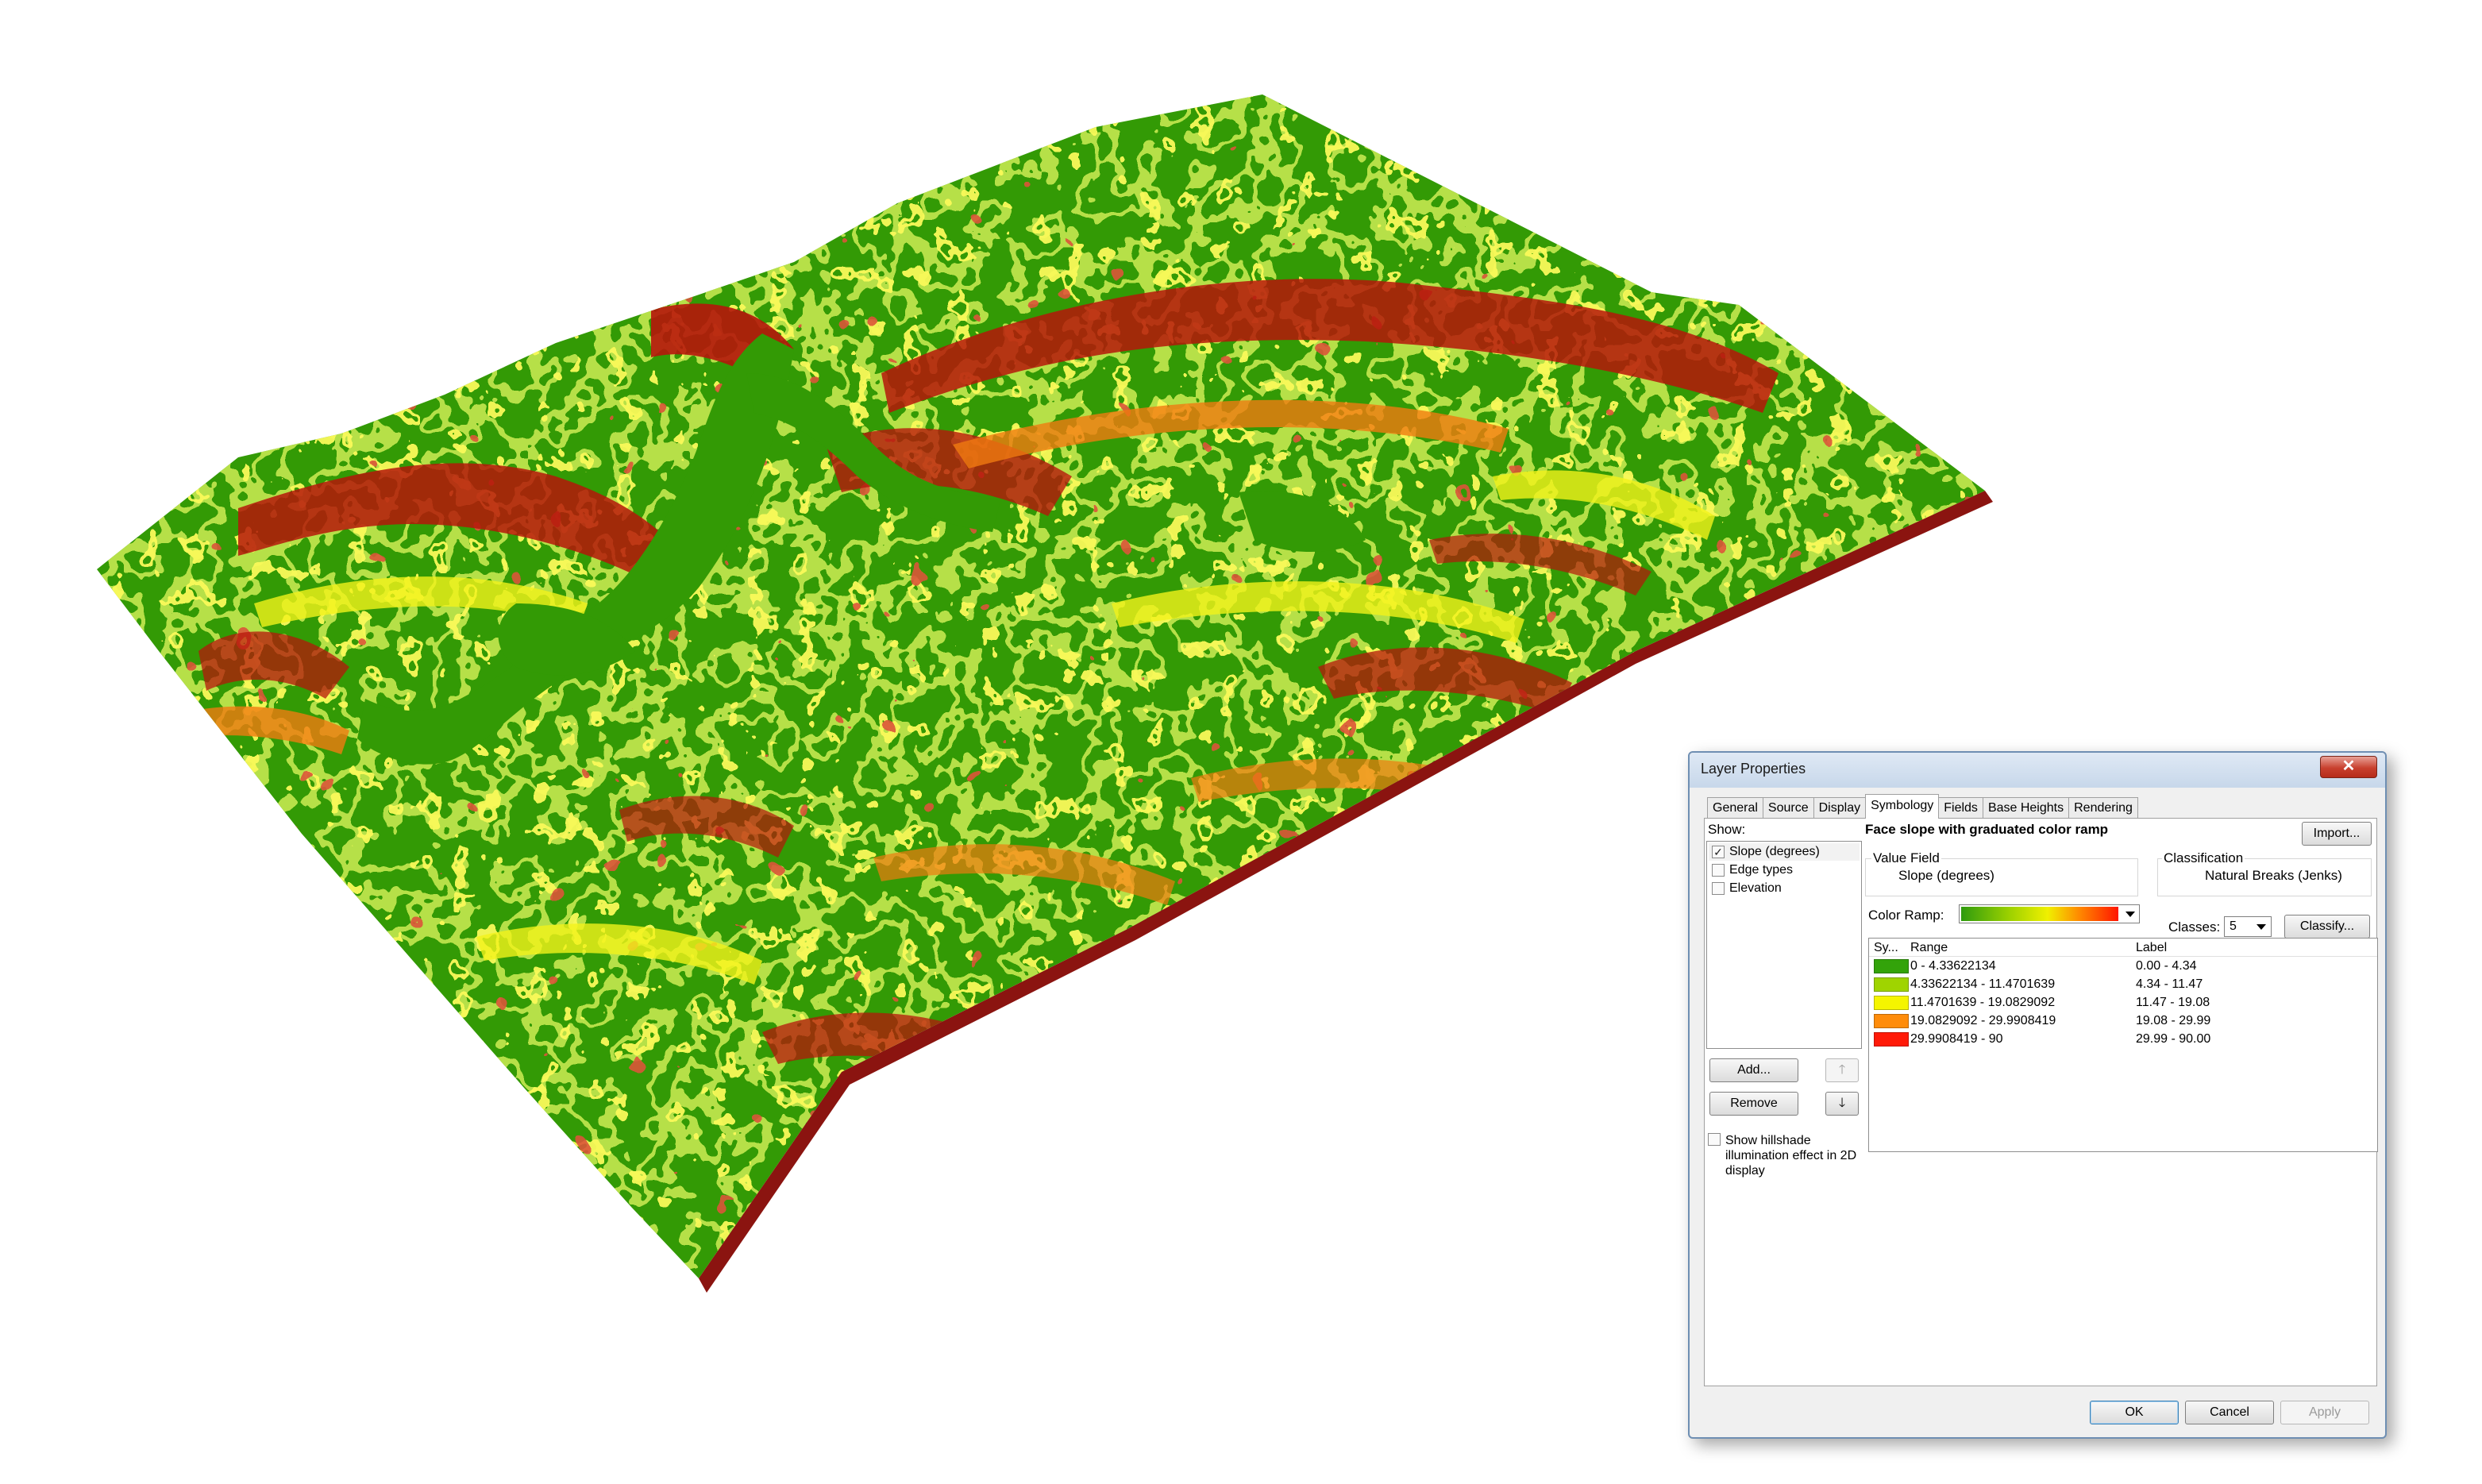  What do you see at coordinates (2173, 1039) in the screenshot?
I see `label-cell: 29.99 - 90.00` at bounding box center [2173, 1039].